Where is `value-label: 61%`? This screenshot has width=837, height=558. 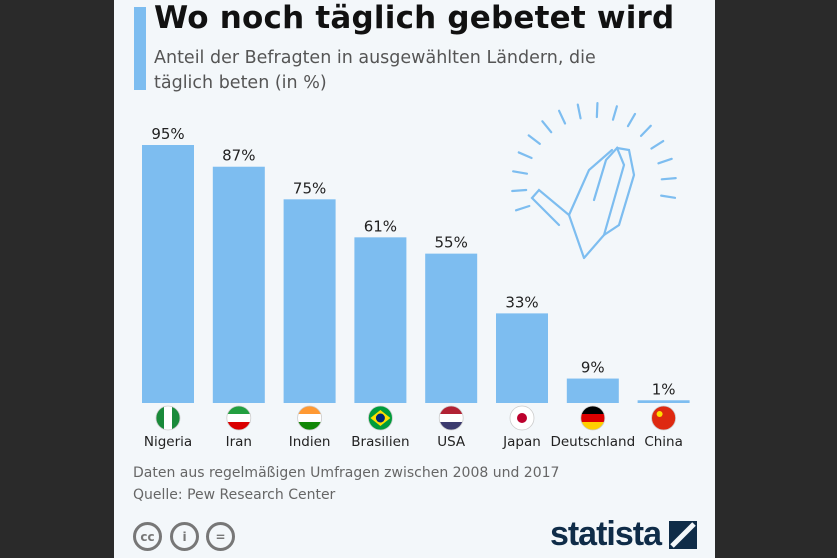
value-label: 61% is located at coordinates (380, 226).